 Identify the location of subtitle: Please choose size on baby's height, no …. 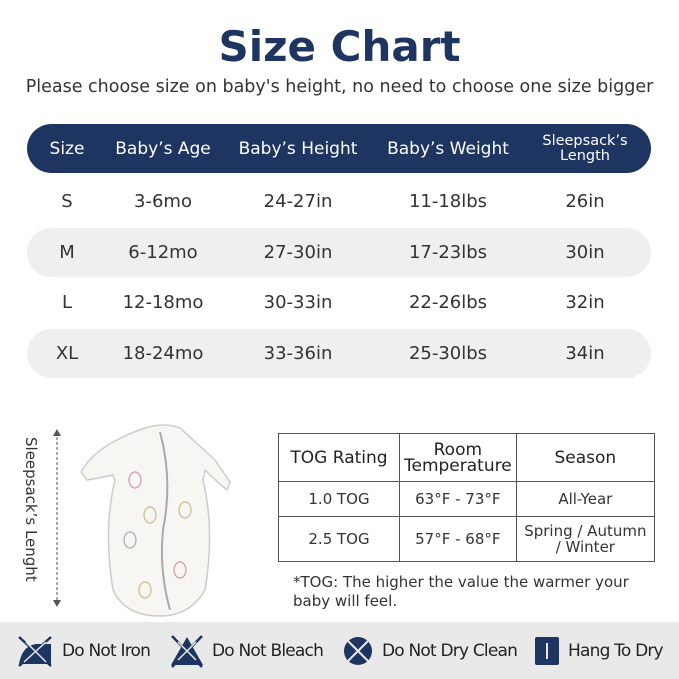
(339, 87).